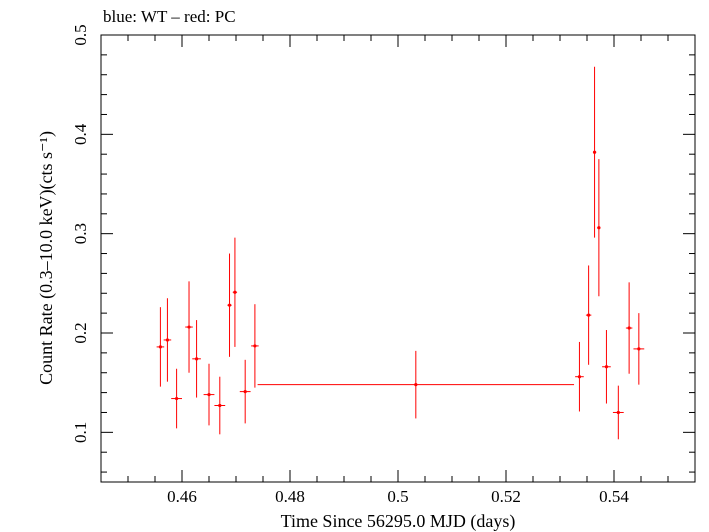 The image size is (709, 532). Describe the element at coordinates (80, 34) in the screenshot. I see `y-tick-label: 0.5` at that location.